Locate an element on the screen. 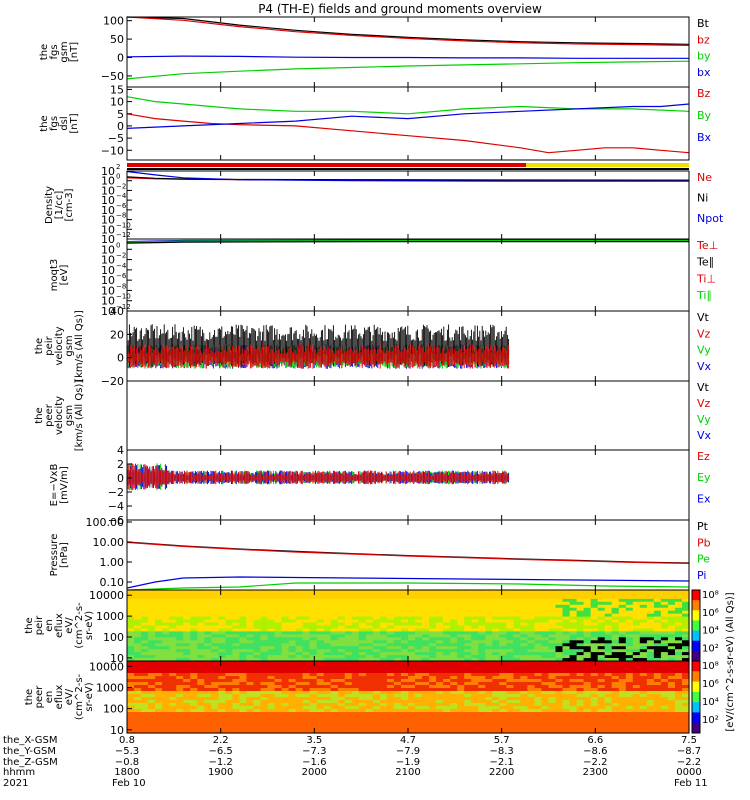 This screenshot has width=750, height=800. series-line-Pt is located at coordinates (408, 552).